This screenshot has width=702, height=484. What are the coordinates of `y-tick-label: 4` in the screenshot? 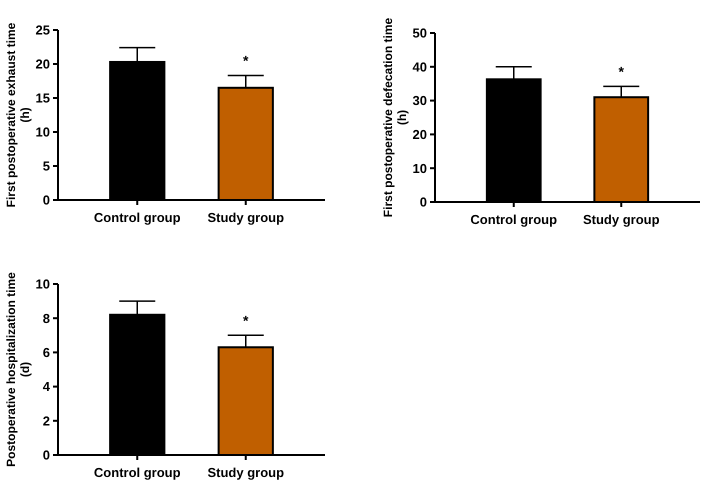 It's located at (46, 386).